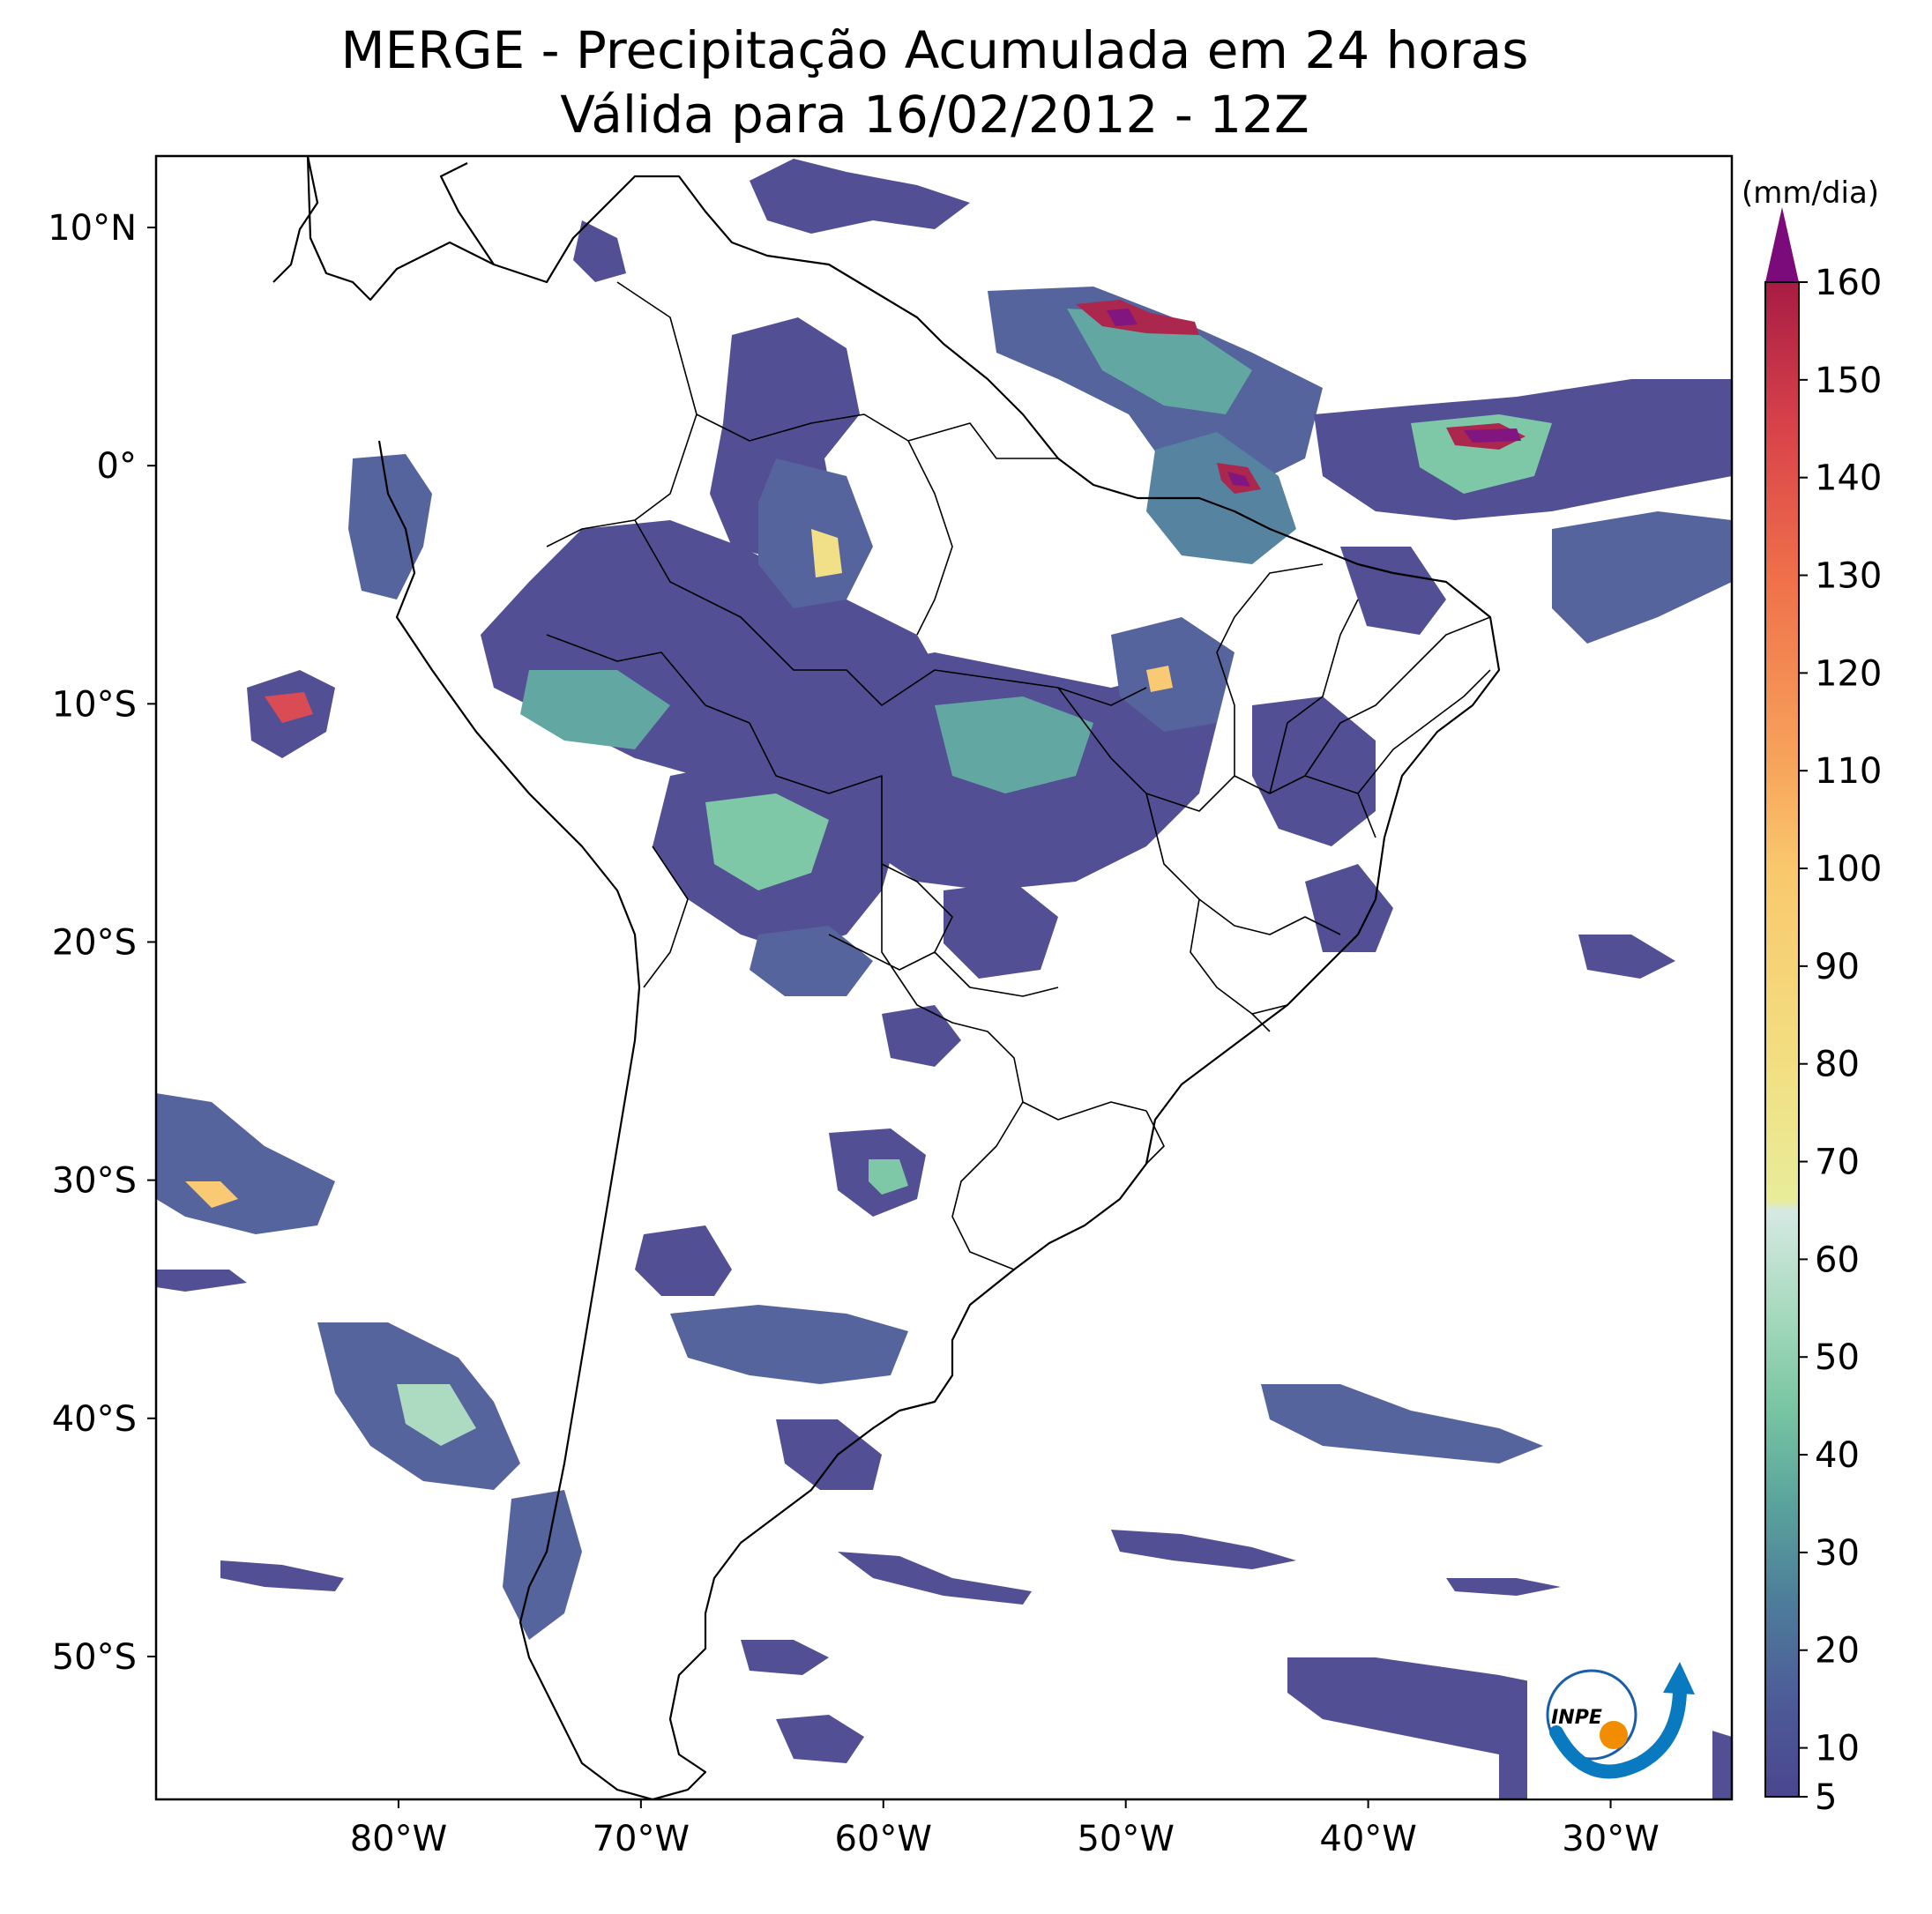 The height and width of the screenshot is (1914, 1932). Describe the element at coordinates (1614, 1735) in the screenshot. I see `logo-dot-icon` at that location.